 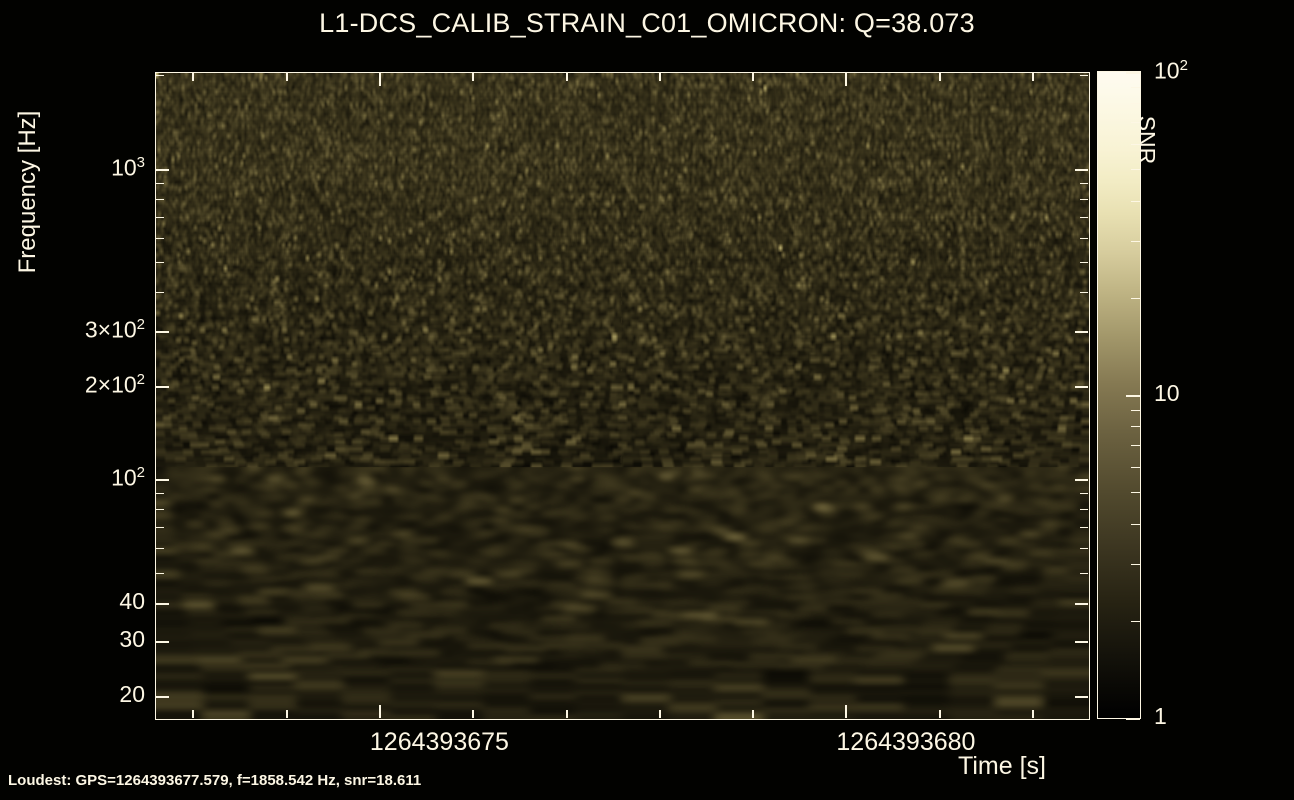 I want to click on colorbar-tick-label: 1, so click(x=1160, y=716).